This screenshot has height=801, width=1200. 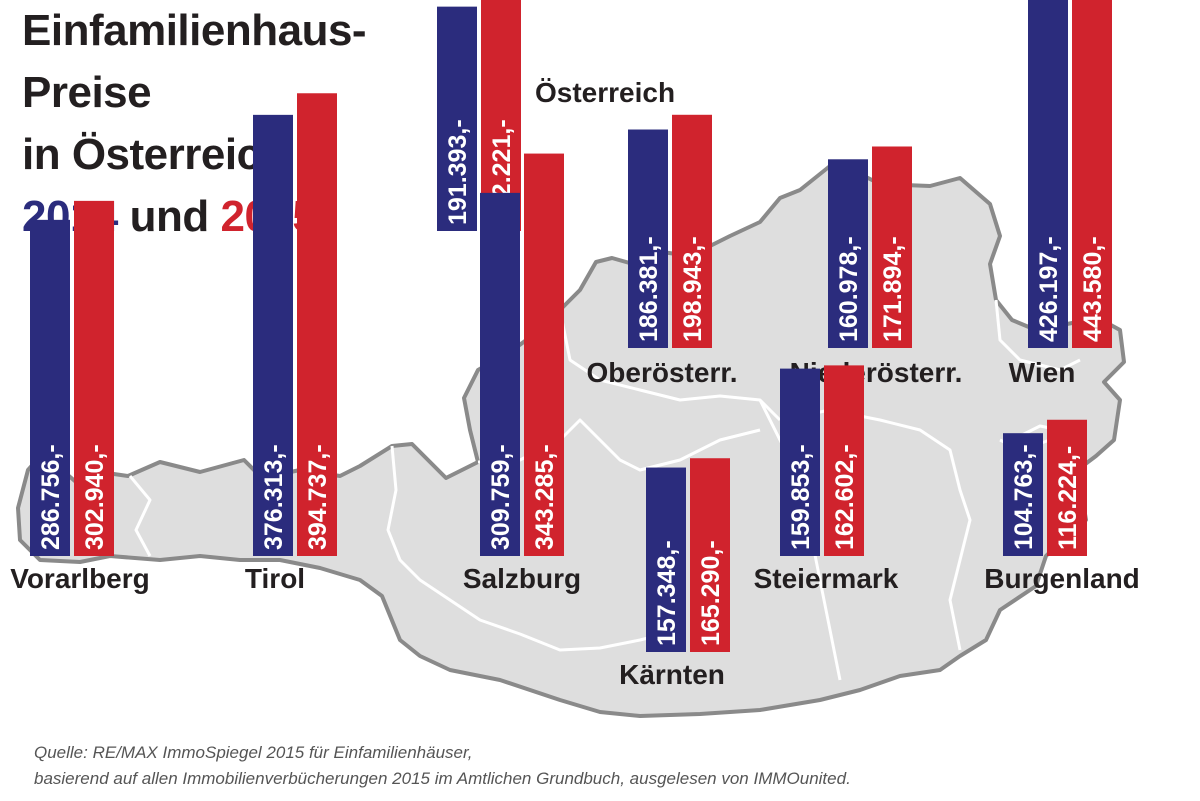 What do you see at coordinates (826, 578) in the screenshot?
I see `region-label-steiermark: Steiermark` at bounding box center [826, 578].